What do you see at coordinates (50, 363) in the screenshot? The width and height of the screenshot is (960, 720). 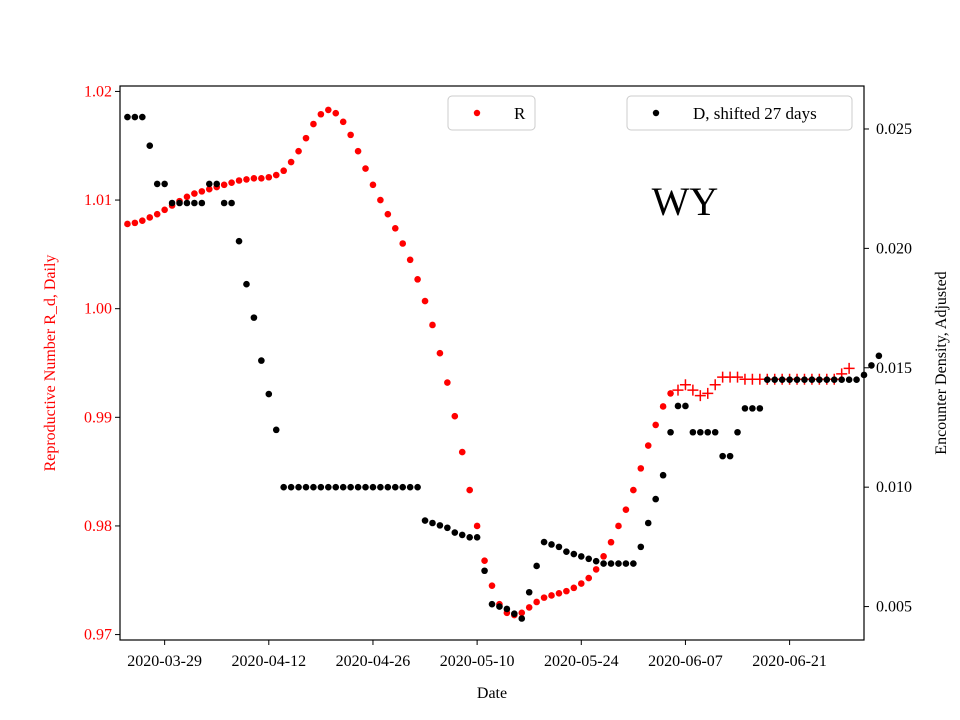 I see `y1-axis-label: Reproductive Number R_d, Daily` at bounding box center [50, 363].